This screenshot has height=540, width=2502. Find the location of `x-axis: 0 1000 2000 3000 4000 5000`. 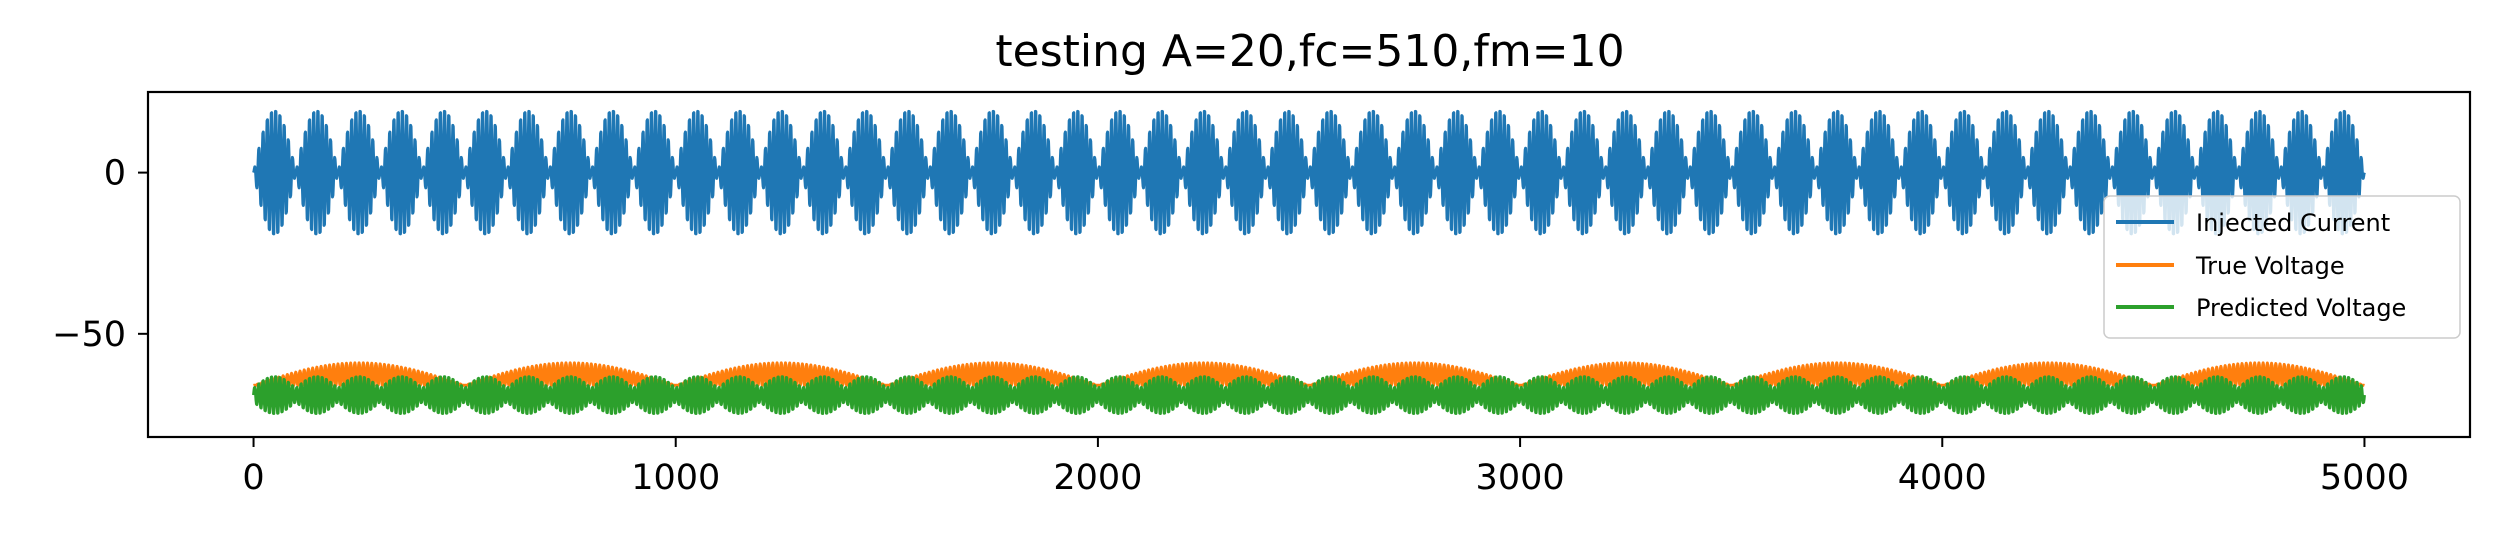

x-axis: 0 1000 2000 3000 4000 5000 is located at coordinates (1325, 467).